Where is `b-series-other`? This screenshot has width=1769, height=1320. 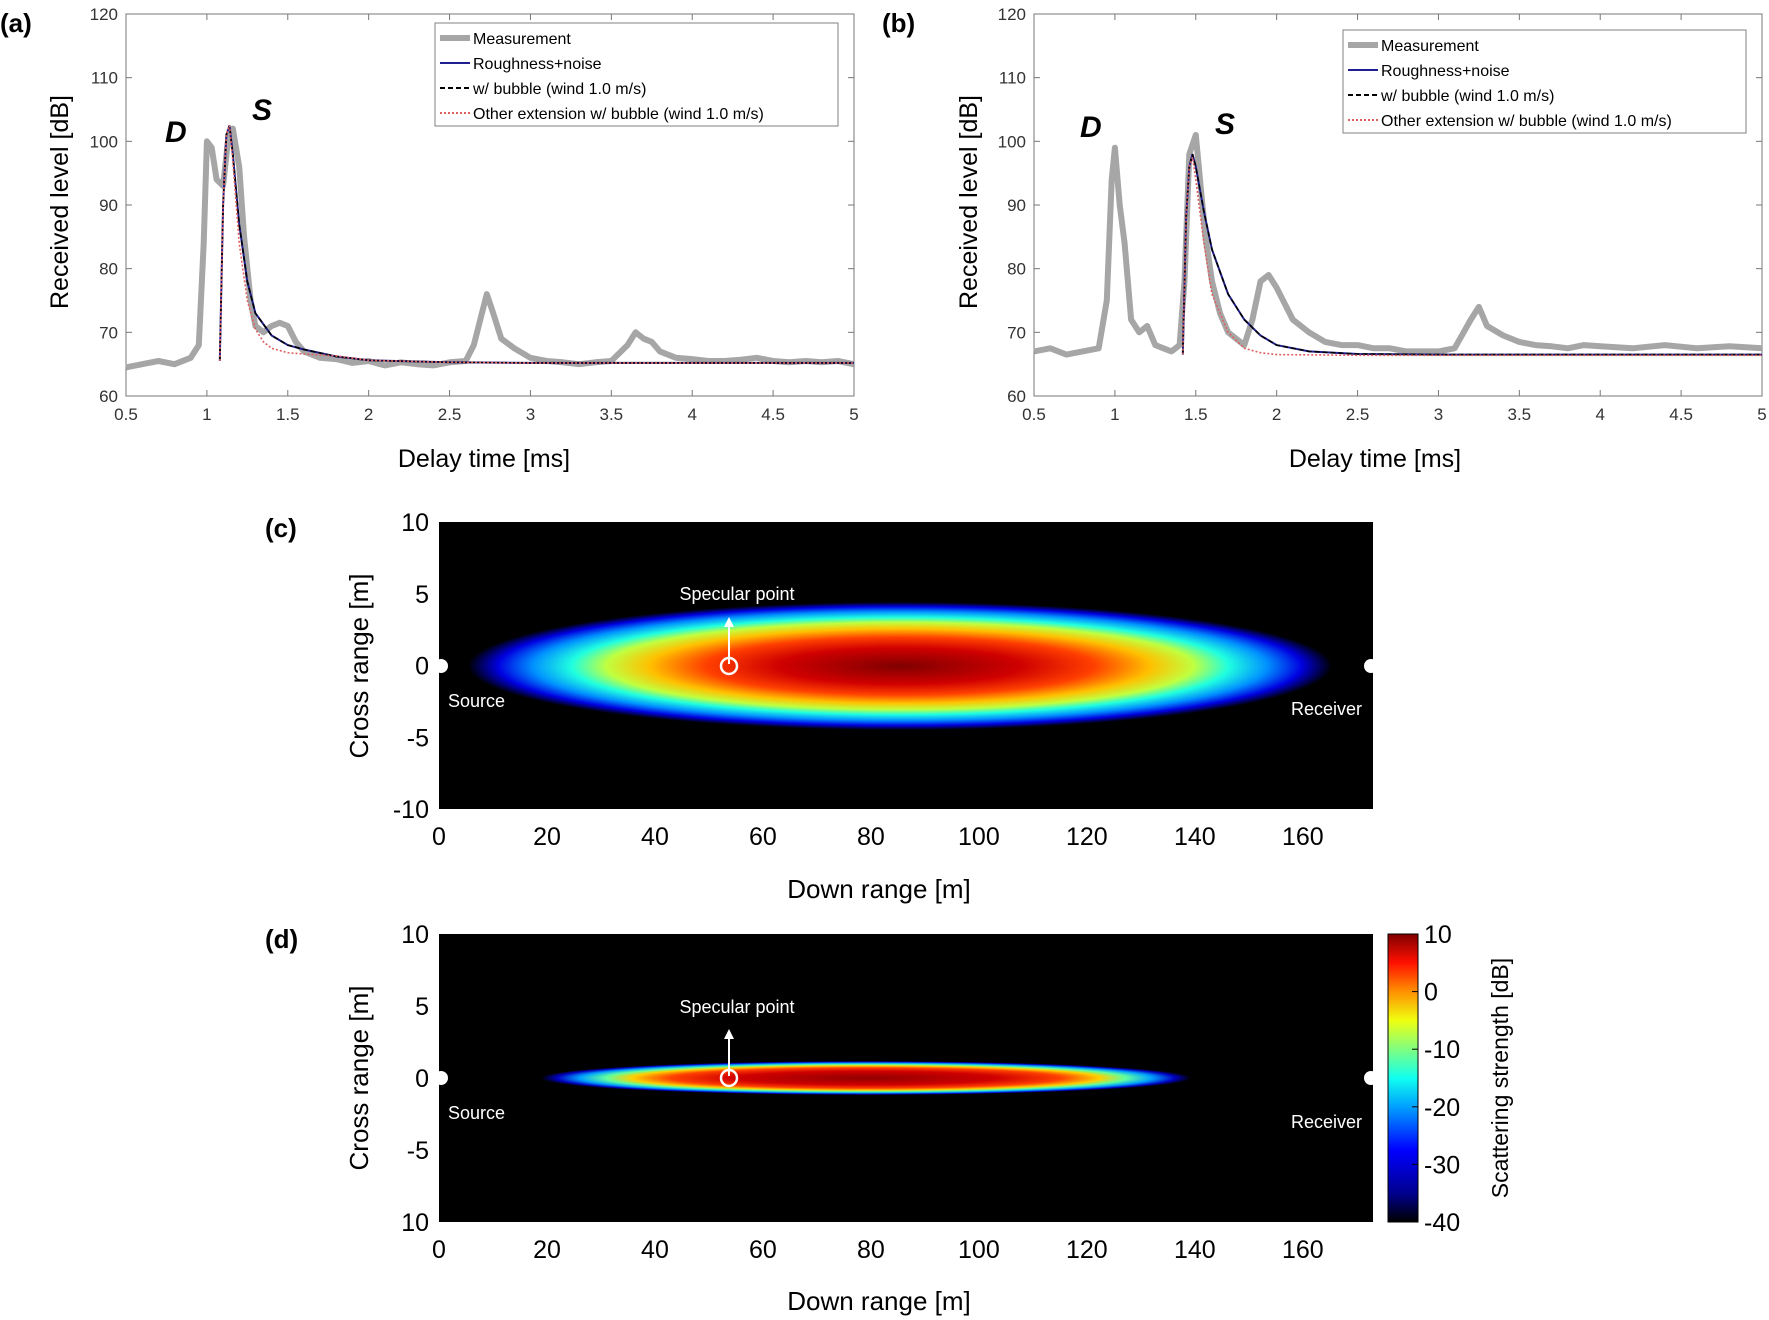
b-series-other is located at coordinates (1472, 257).